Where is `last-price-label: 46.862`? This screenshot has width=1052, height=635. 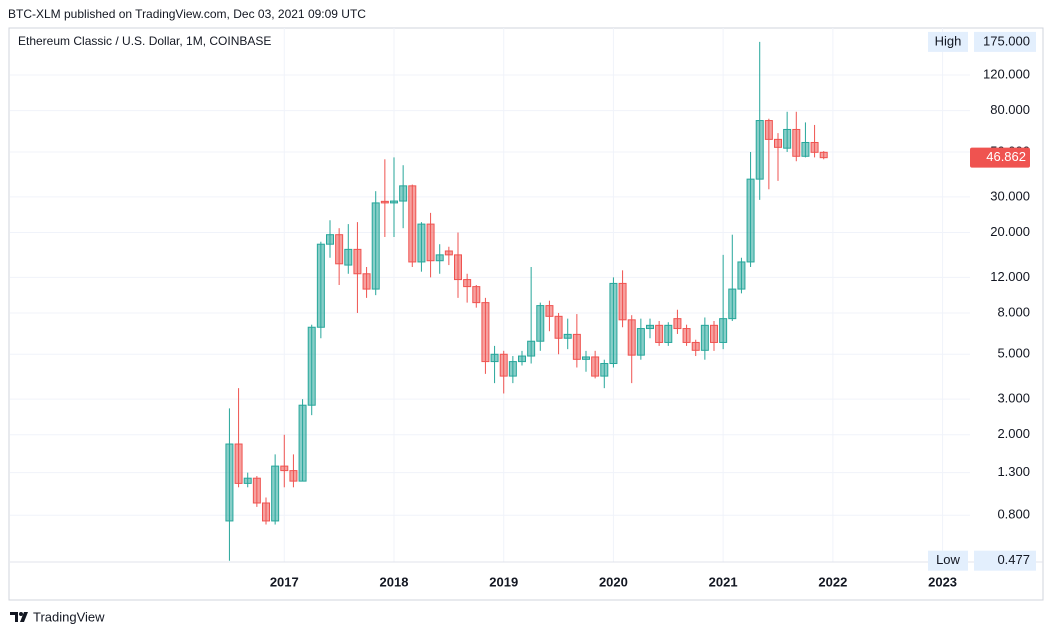
last-price-label: 46.862 is located at coordinates (1006, 156).